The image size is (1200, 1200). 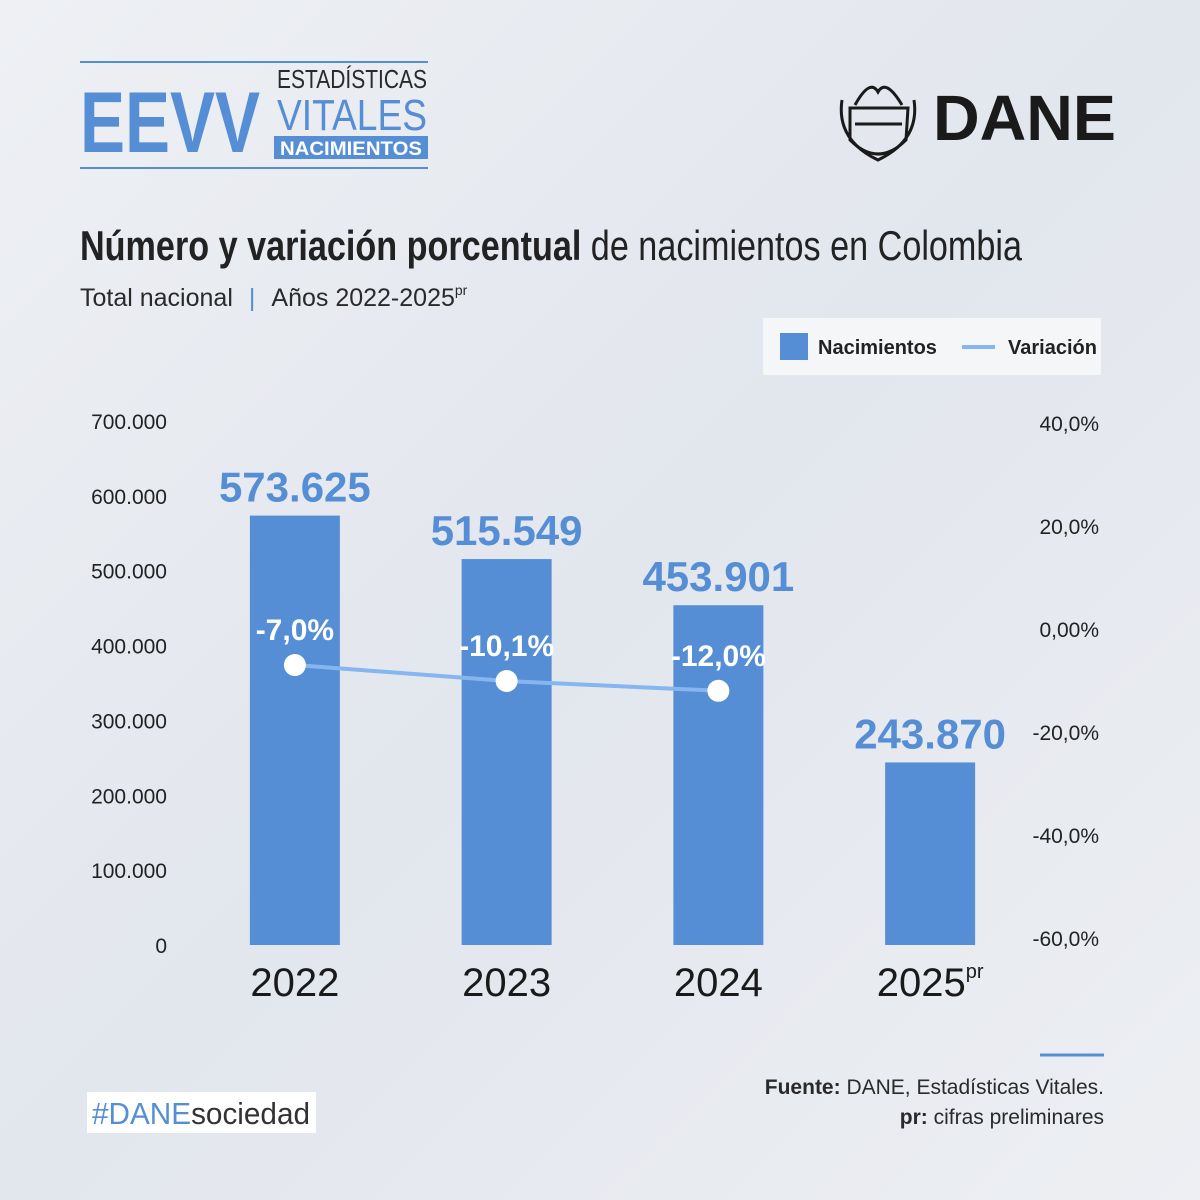 I want to click on logo-line: VITALES, so click(x=352, y=115).